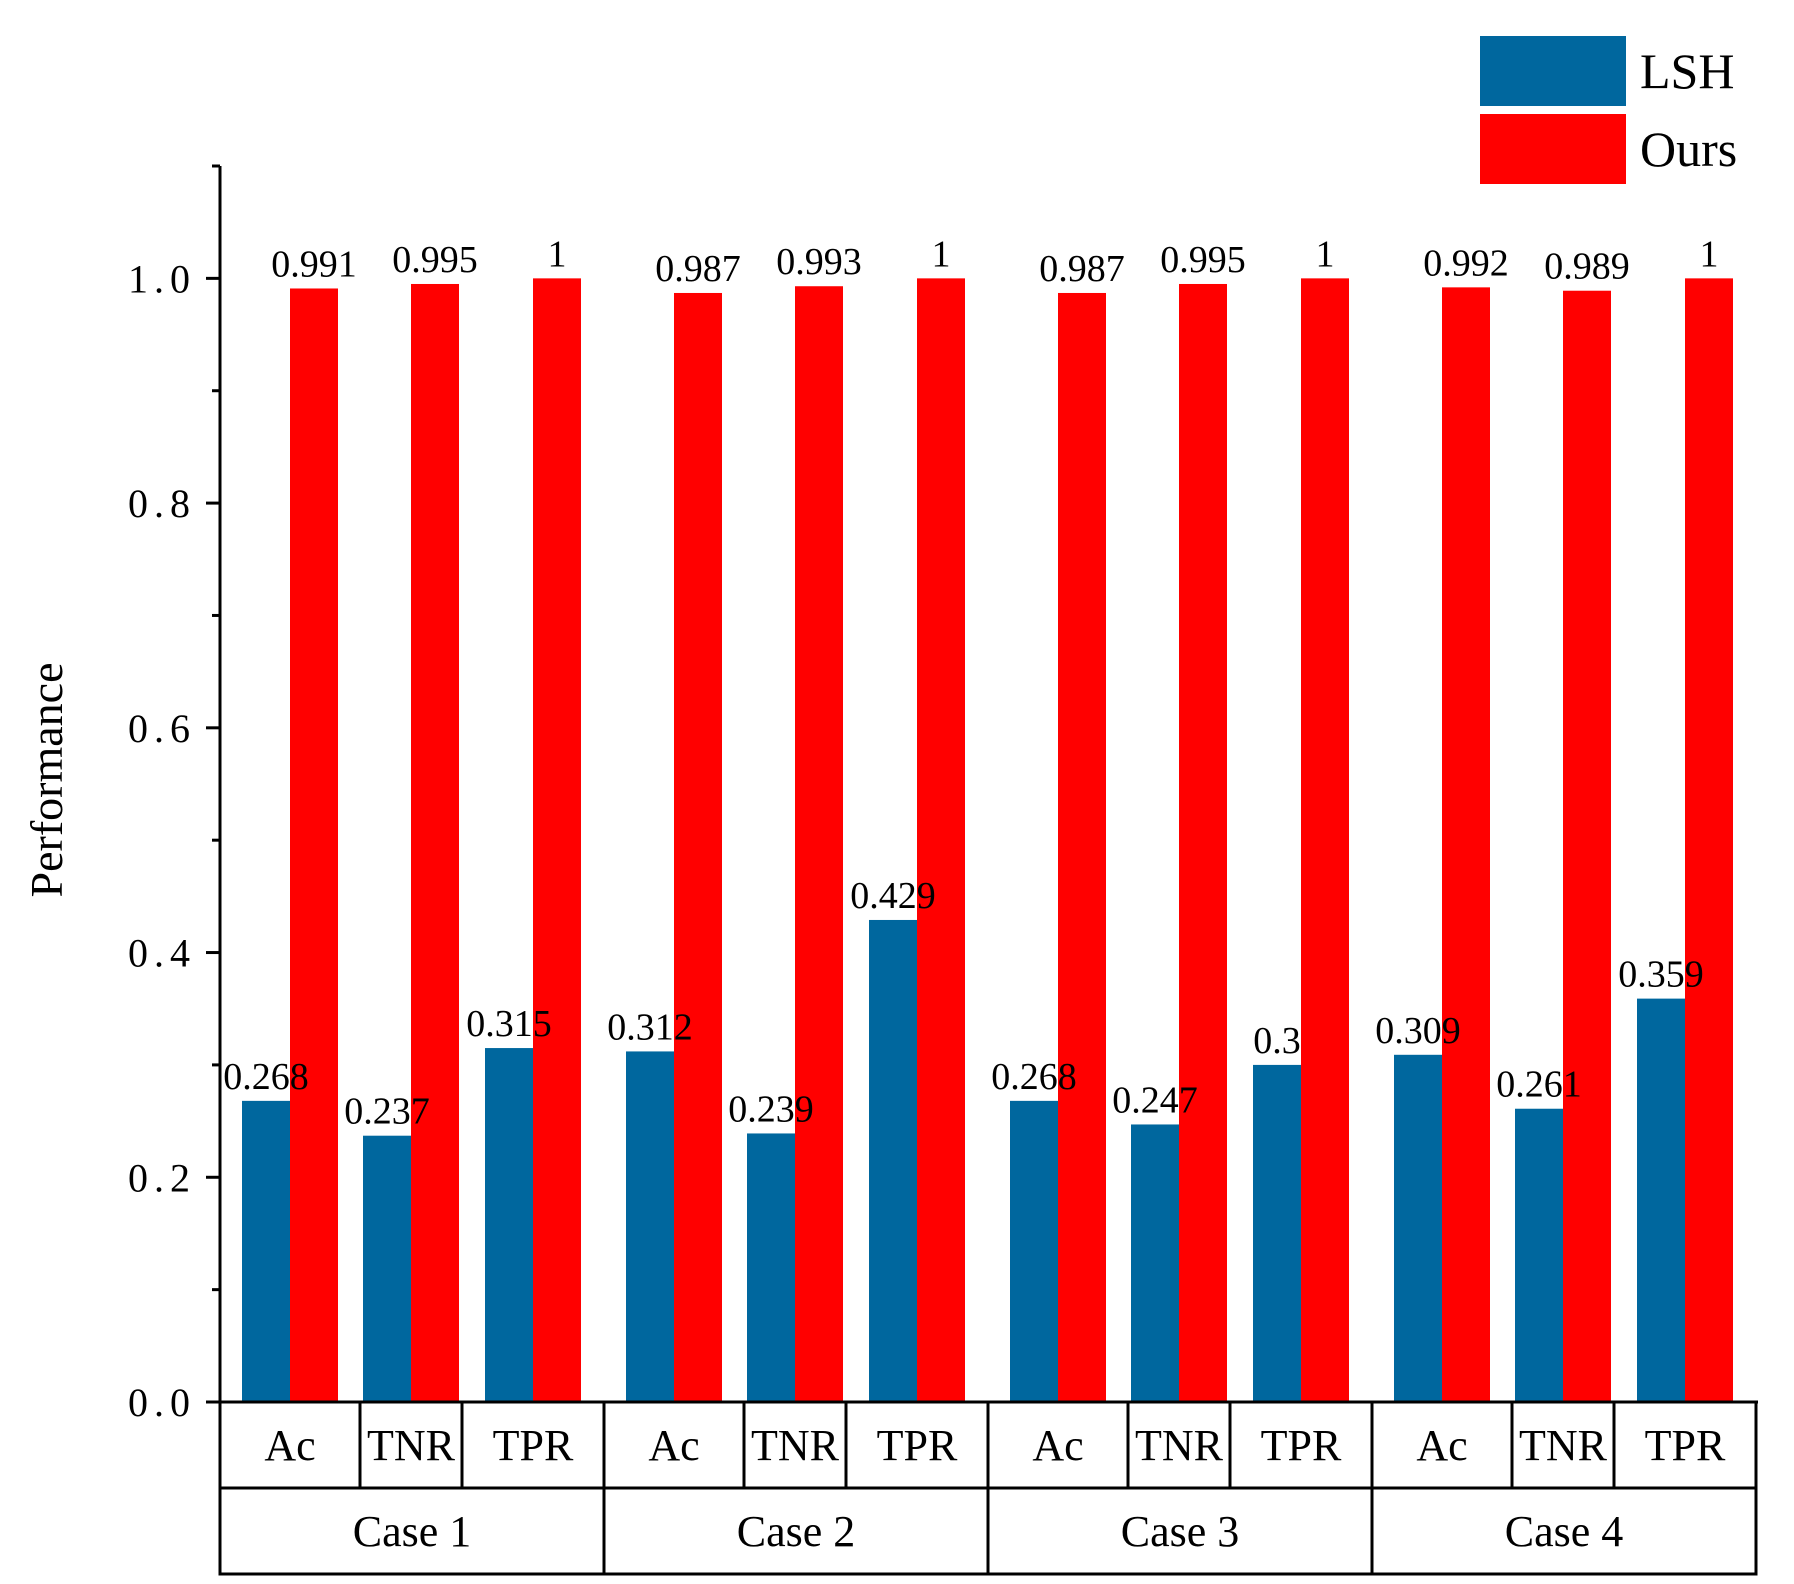 This screenshot has height=1584, width=1794. What do you see at coordinates (1539, 1085) in the screenshot?
I see `data-label: 0.261` at bounding box center [1539, 1085].